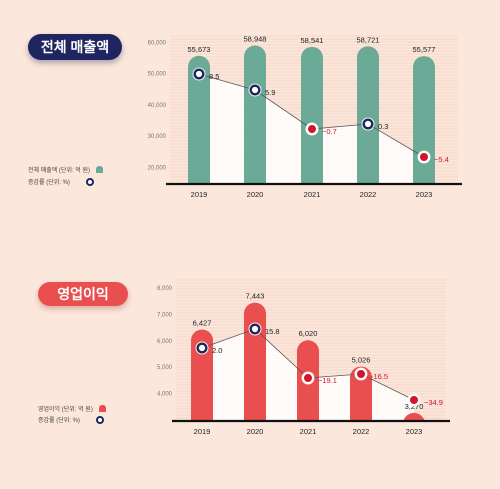 This screenshot has width=500, height=489. I want to click on profit-value-label-2020: 7,443, so click(255, 296).